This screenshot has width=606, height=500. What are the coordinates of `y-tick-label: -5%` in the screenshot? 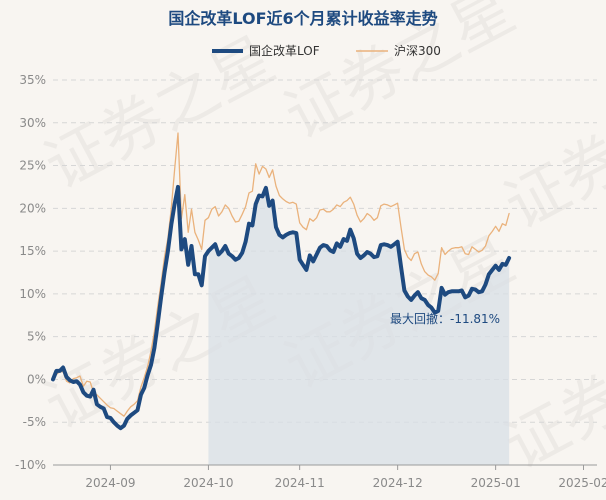 It's located at (34, 422).